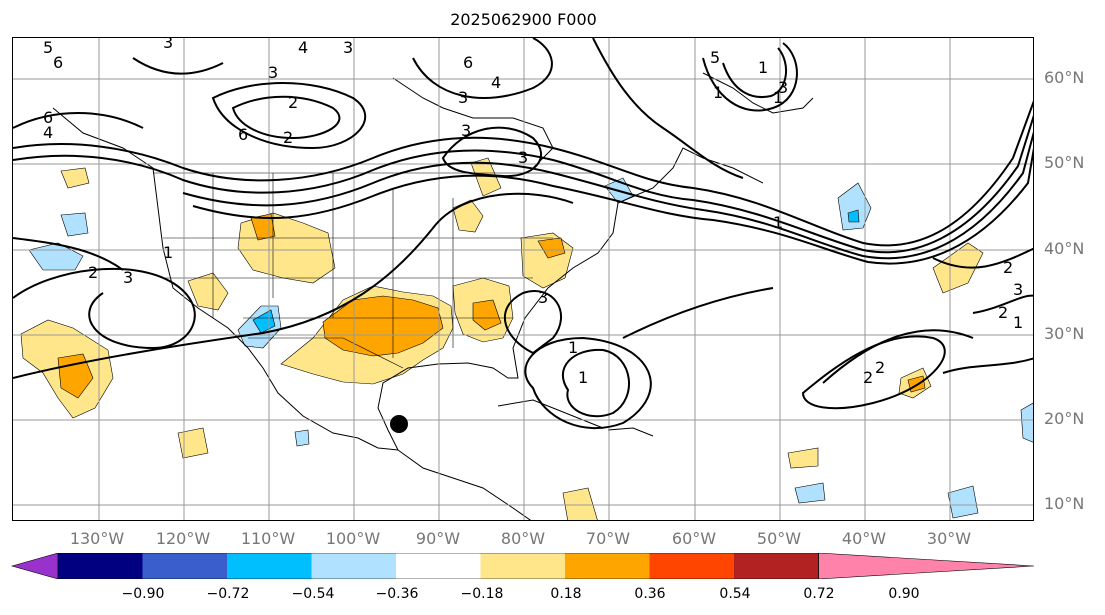 This screenshot has height=615, width=1105. What do you see at coordinates (819, 594) in the screenshot?
I see `colorbar-tick: 0.72` at bounding box center [819, 594].